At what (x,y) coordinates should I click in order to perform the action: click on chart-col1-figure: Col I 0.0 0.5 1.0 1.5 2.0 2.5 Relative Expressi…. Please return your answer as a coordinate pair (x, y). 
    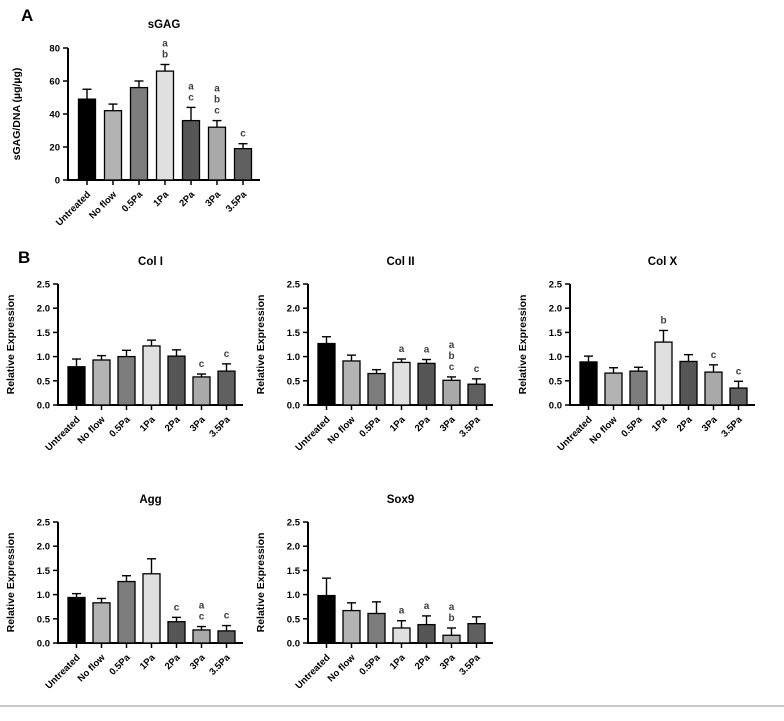
    Looking at the image, I should click on (125, 359).